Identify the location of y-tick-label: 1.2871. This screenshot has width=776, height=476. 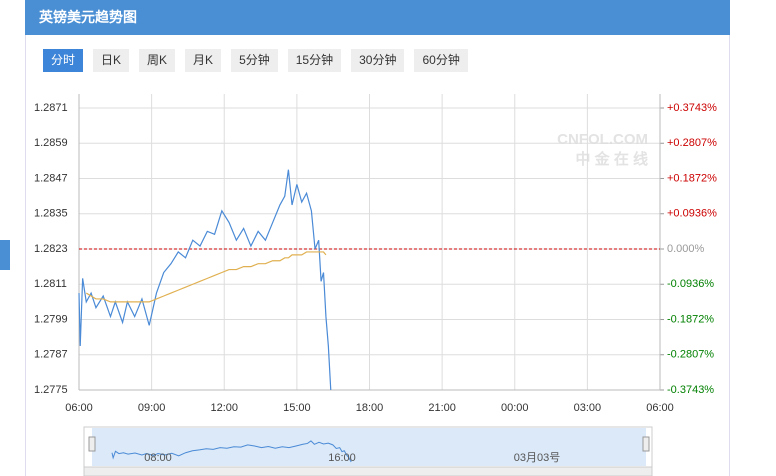
(51, 108).